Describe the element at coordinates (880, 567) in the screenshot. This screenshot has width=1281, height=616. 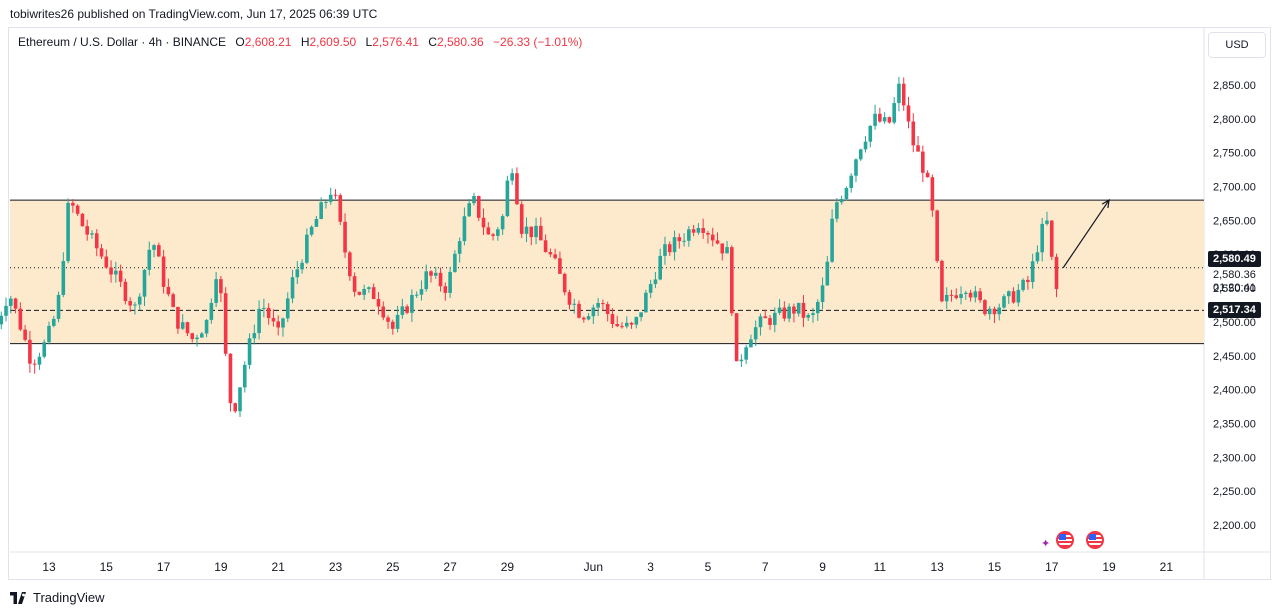
I see `x-tick-label: 11` at that location.